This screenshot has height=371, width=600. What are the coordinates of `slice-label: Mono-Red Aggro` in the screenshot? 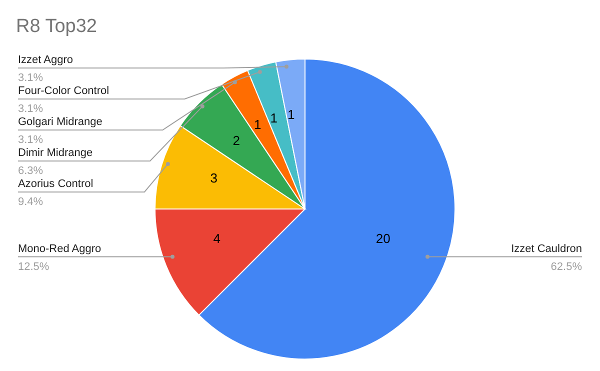 It's located at (60, 248).